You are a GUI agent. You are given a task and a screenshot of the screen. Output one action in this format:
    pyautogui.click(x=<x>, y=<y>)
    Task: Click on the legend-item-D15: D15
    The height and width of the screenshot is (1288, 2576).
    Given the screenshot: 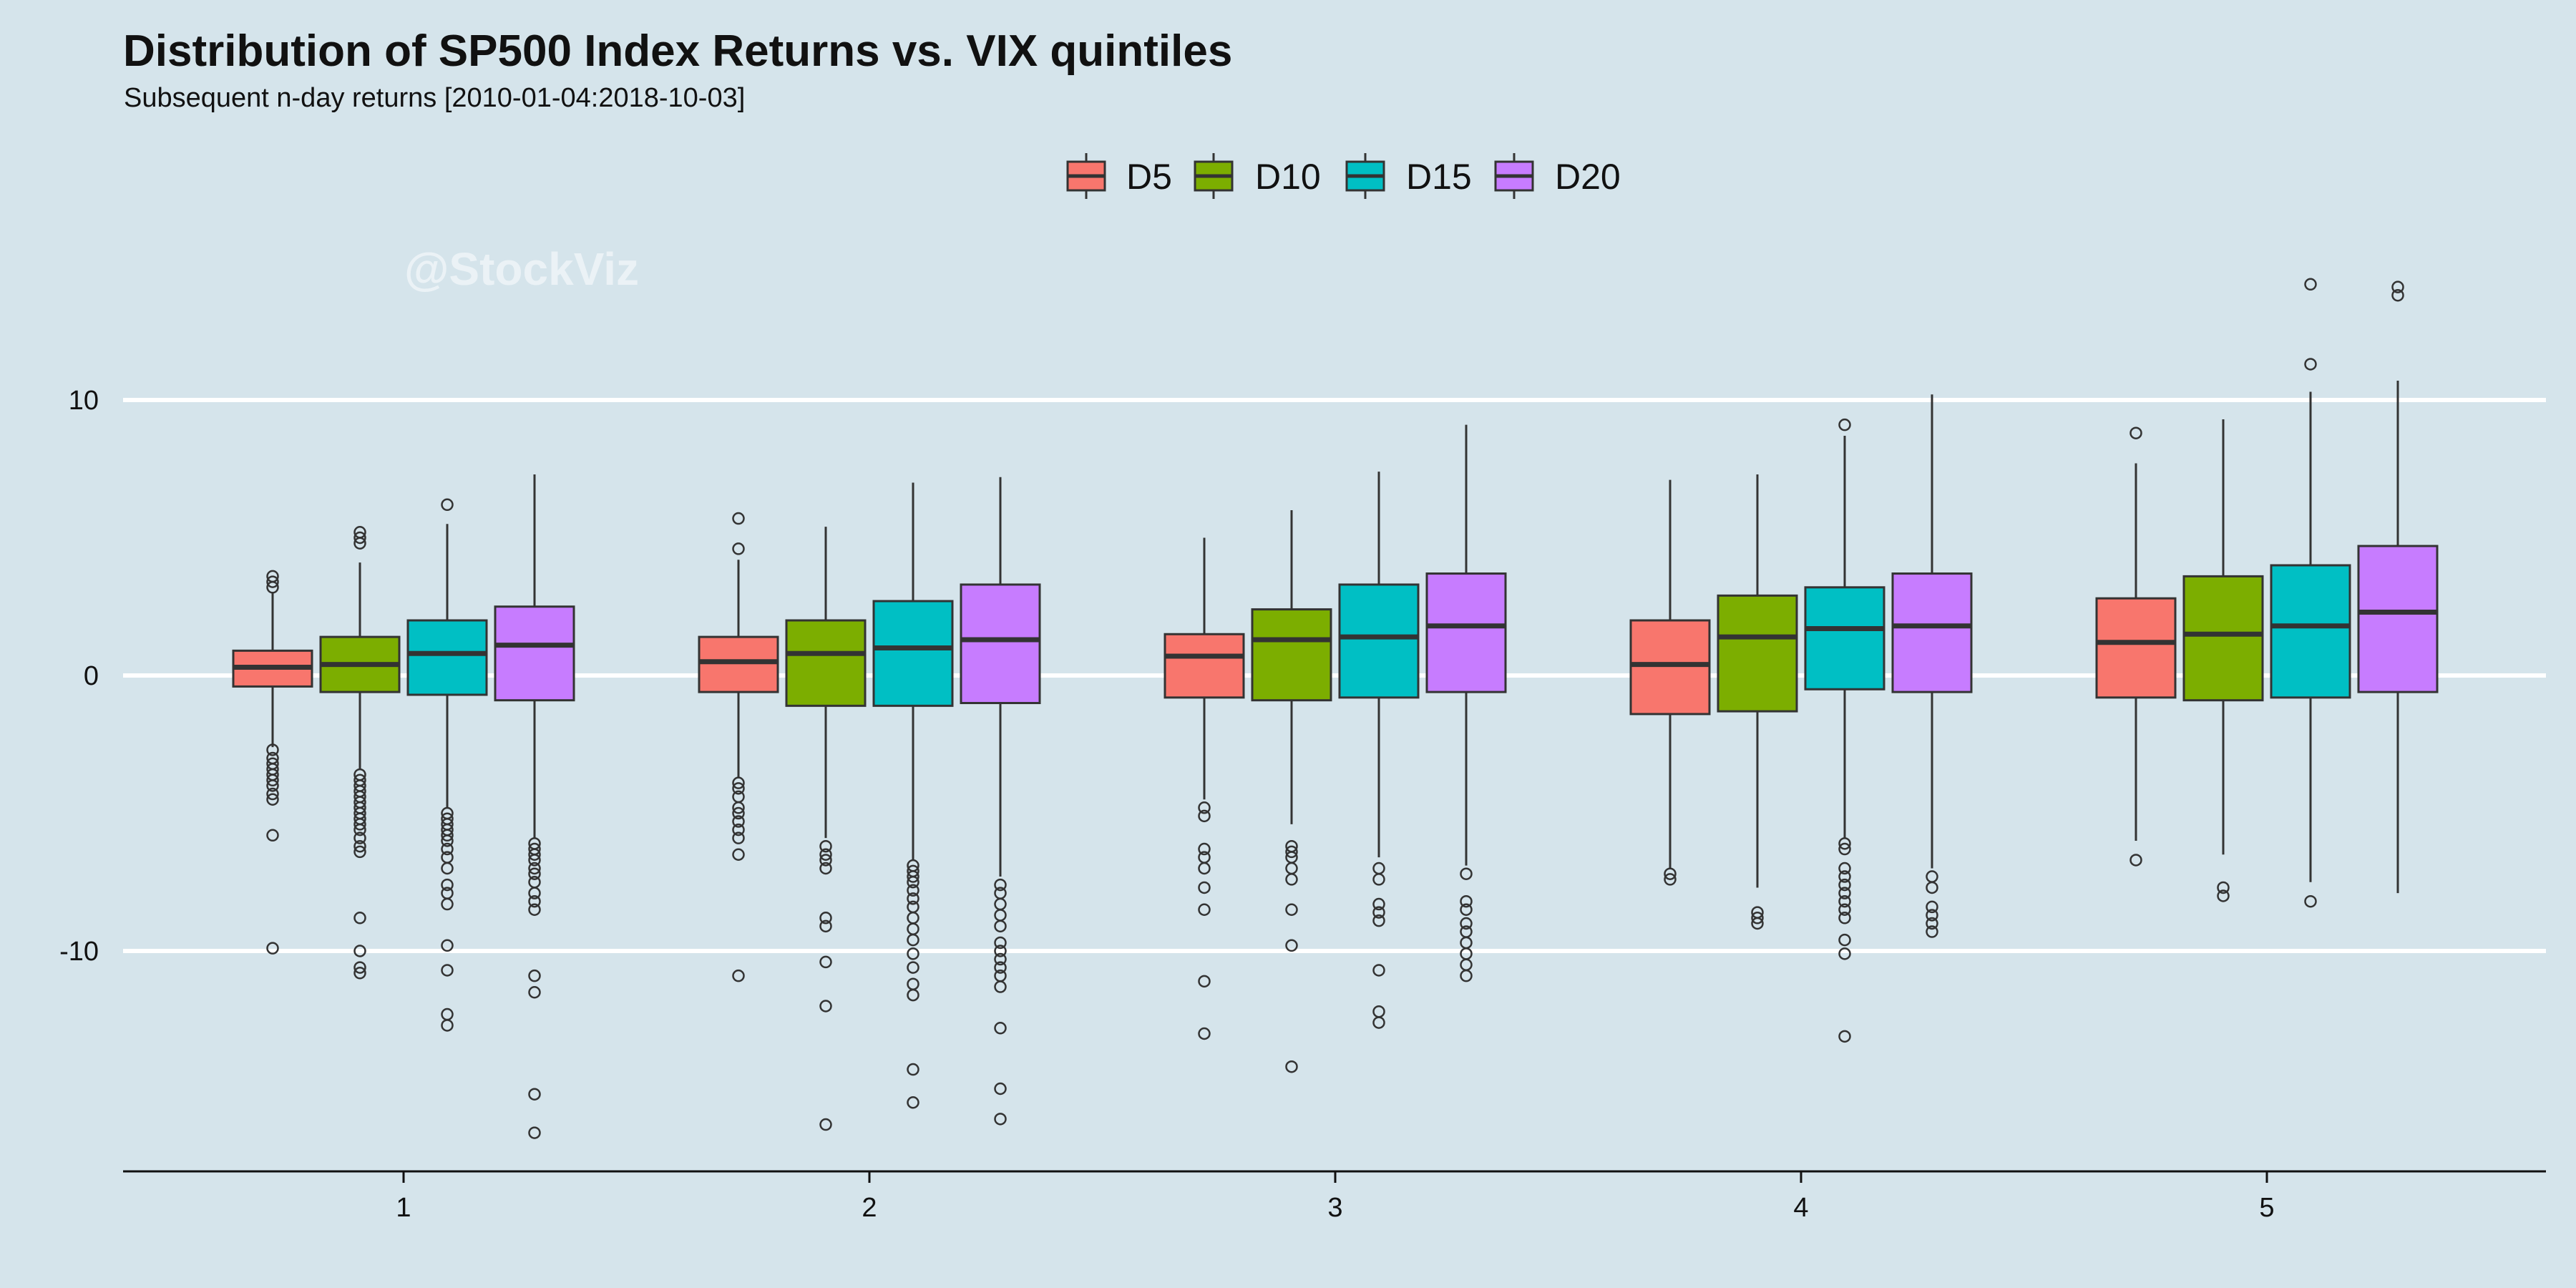 What is the action you would take?
    pyautogui.click(x=1408, y=176)
    